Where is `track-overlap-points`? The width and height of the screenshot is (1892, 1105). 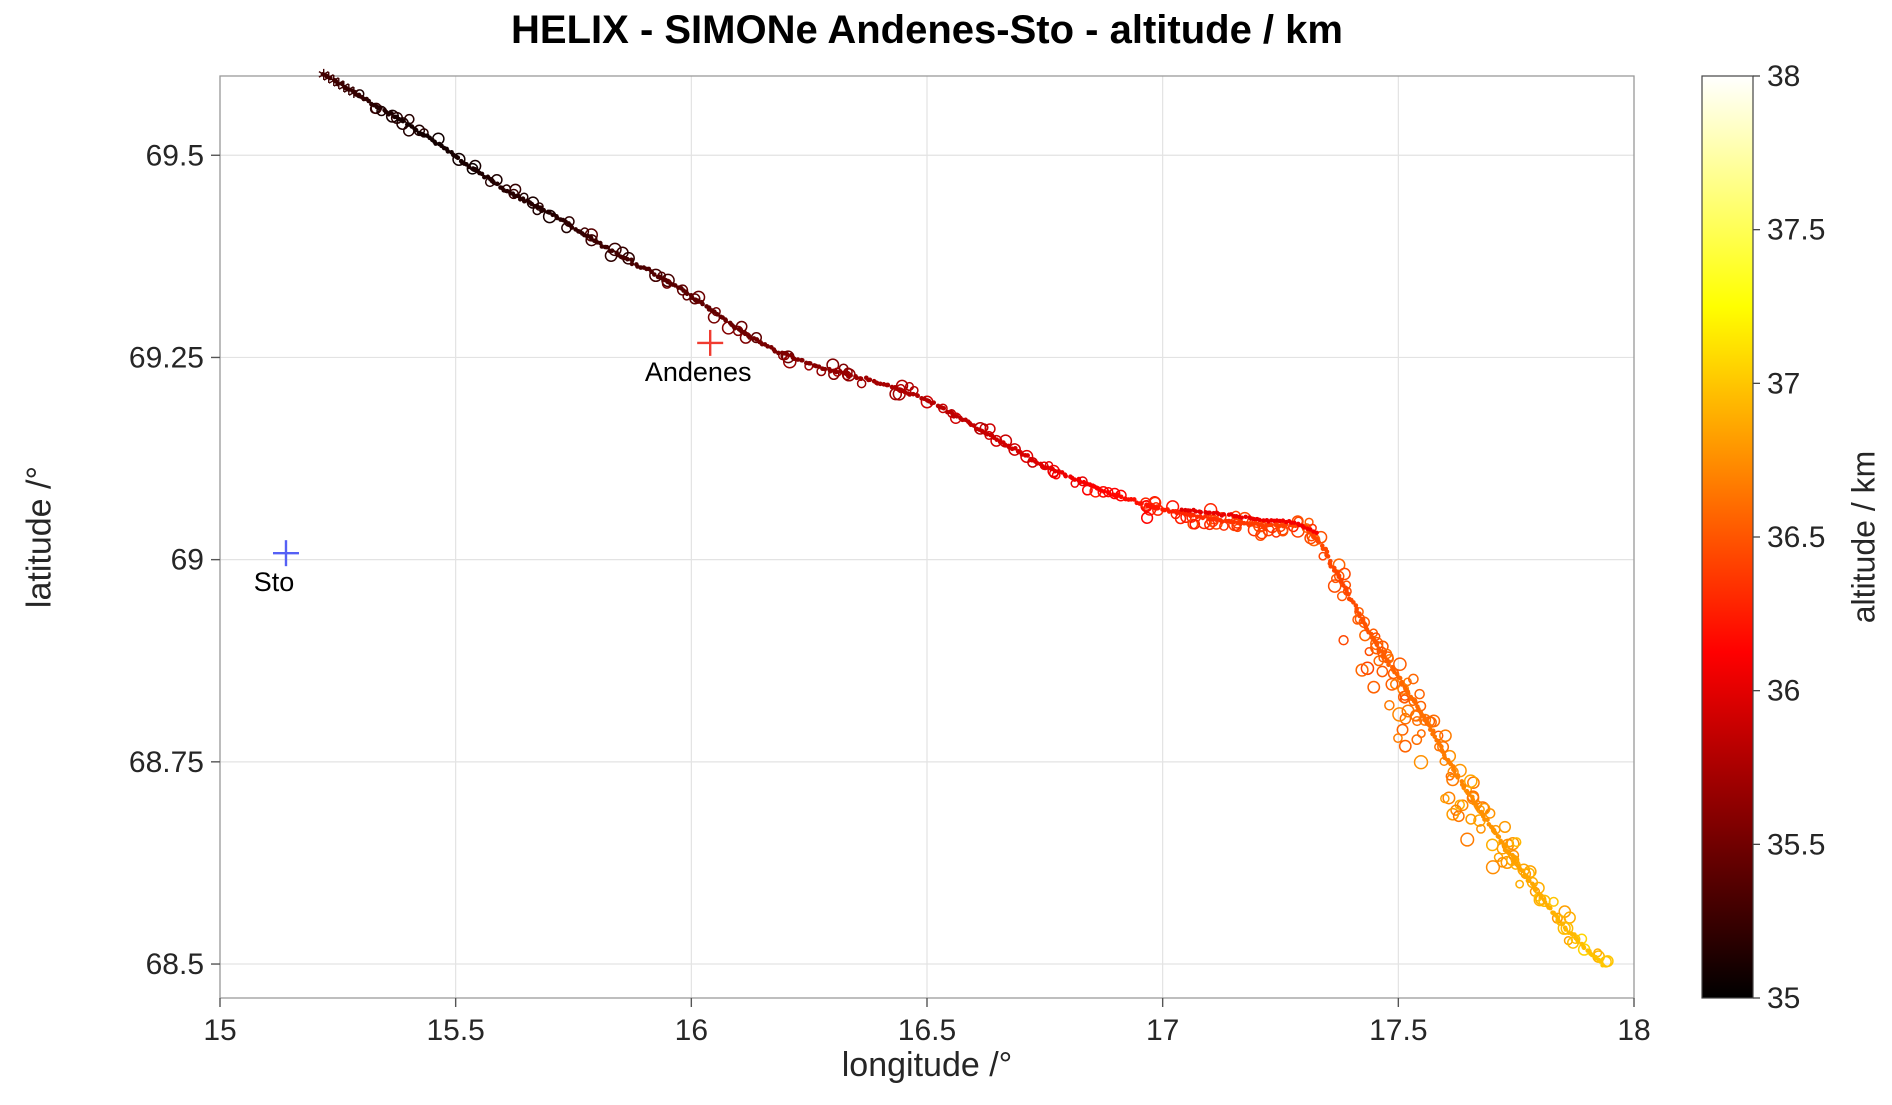 track-overlap-points is located at coordinates (1249, 521).